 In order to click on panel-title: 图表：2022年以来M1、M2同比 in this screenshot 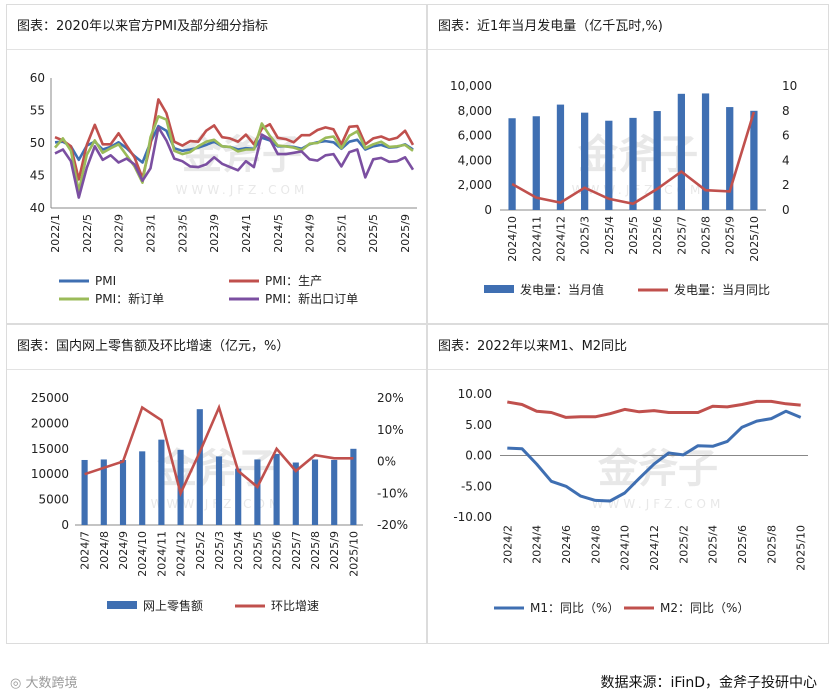, I will do `click(533, 346)`.